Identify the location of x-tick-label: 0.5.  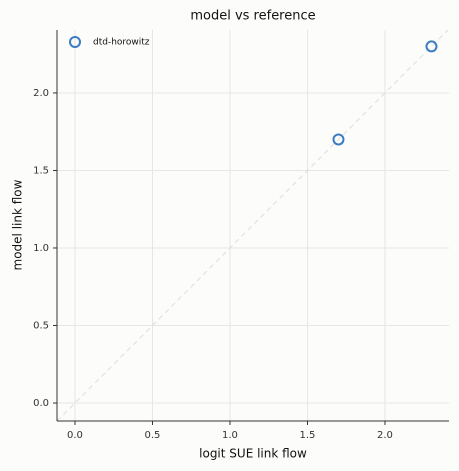
(153, 435).